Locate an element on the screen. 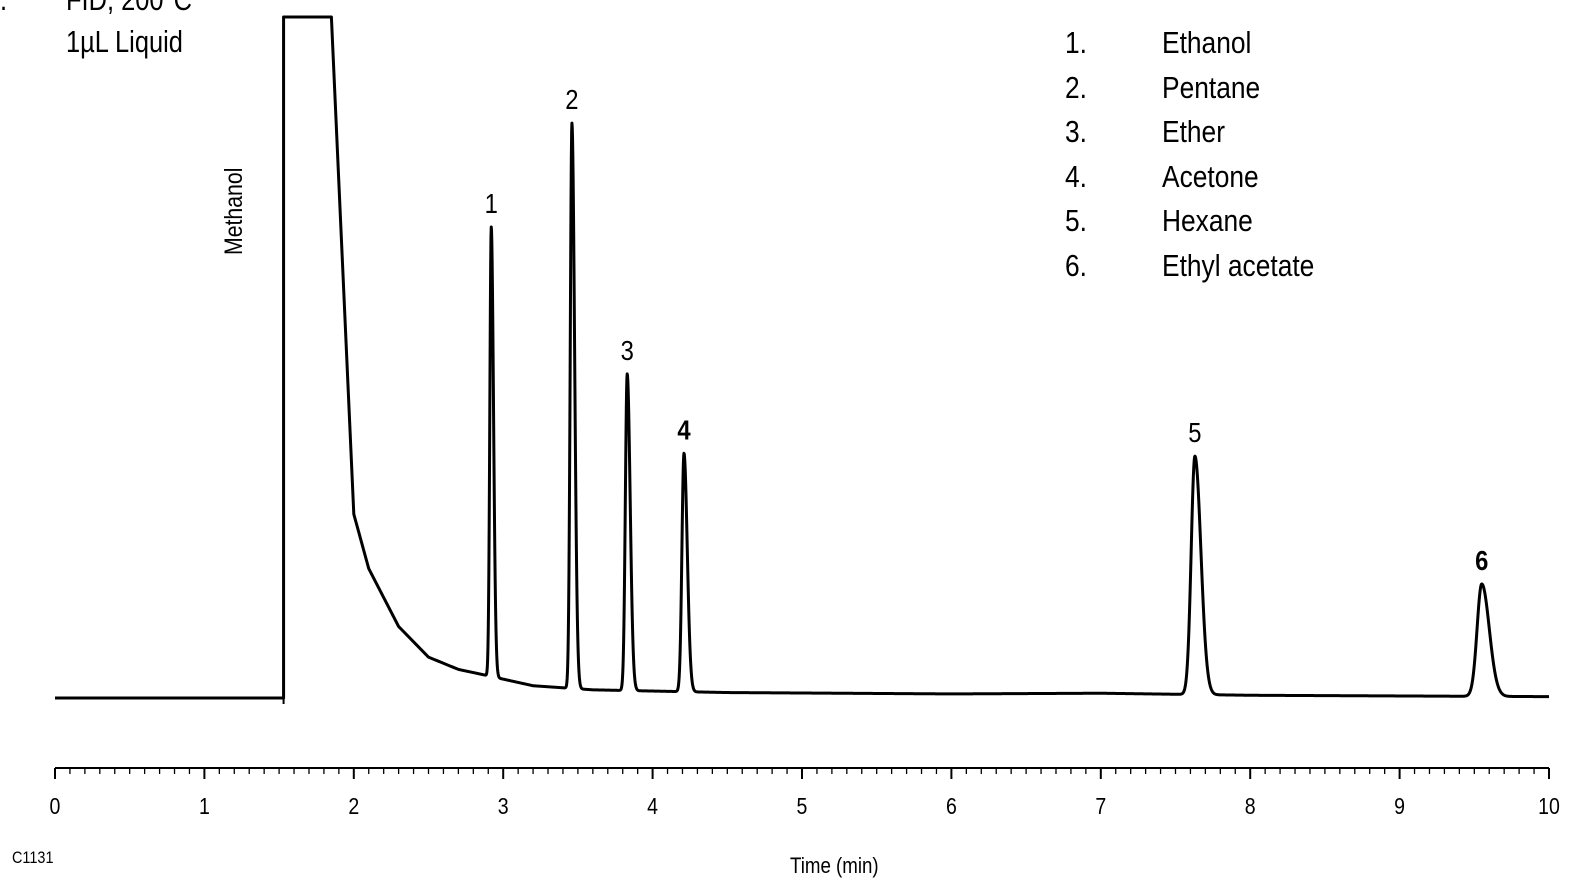  legend-compound: Hexane is located at coordinates (1207, 220).